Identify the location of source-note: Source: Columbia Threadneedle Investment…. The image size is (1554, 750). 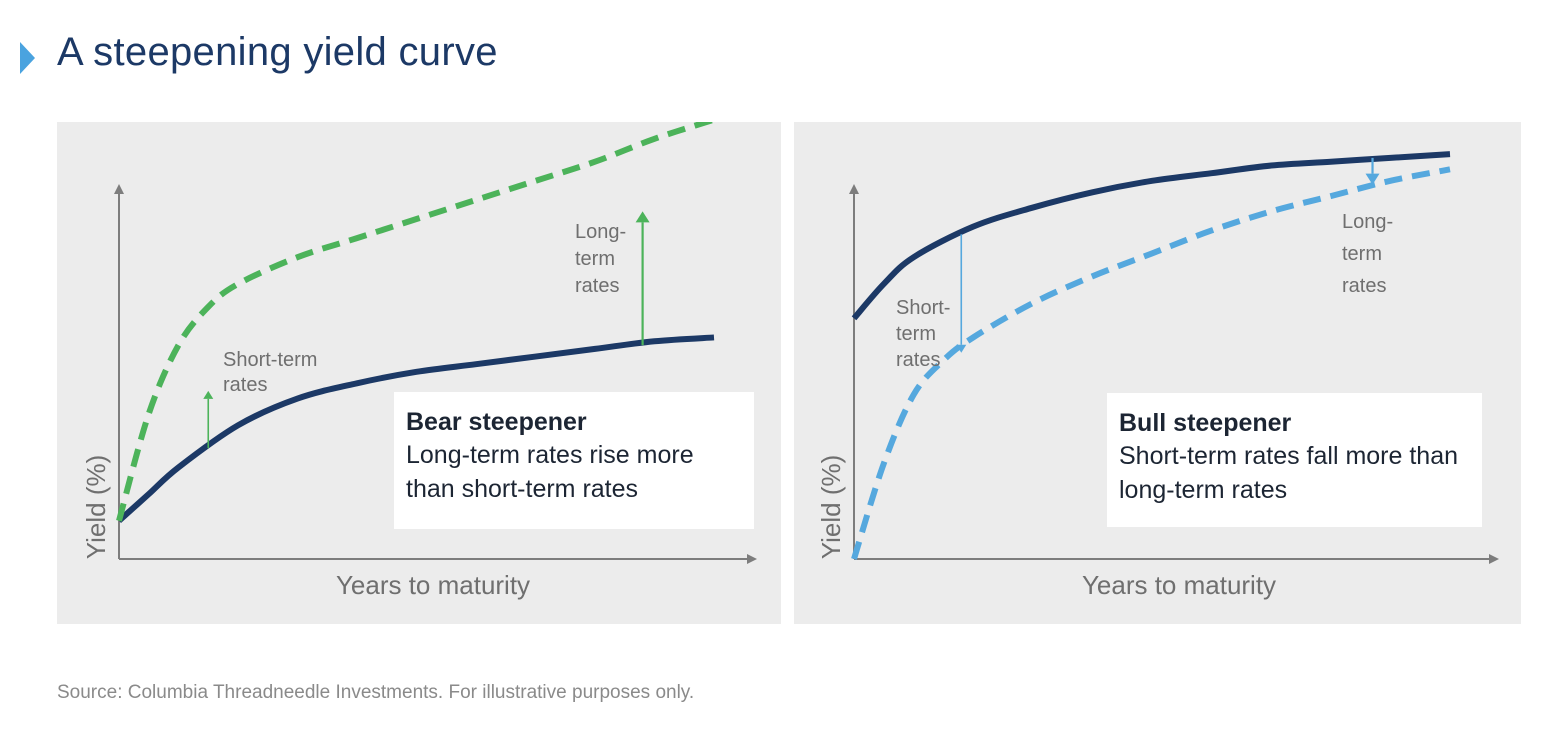
(376, 692).